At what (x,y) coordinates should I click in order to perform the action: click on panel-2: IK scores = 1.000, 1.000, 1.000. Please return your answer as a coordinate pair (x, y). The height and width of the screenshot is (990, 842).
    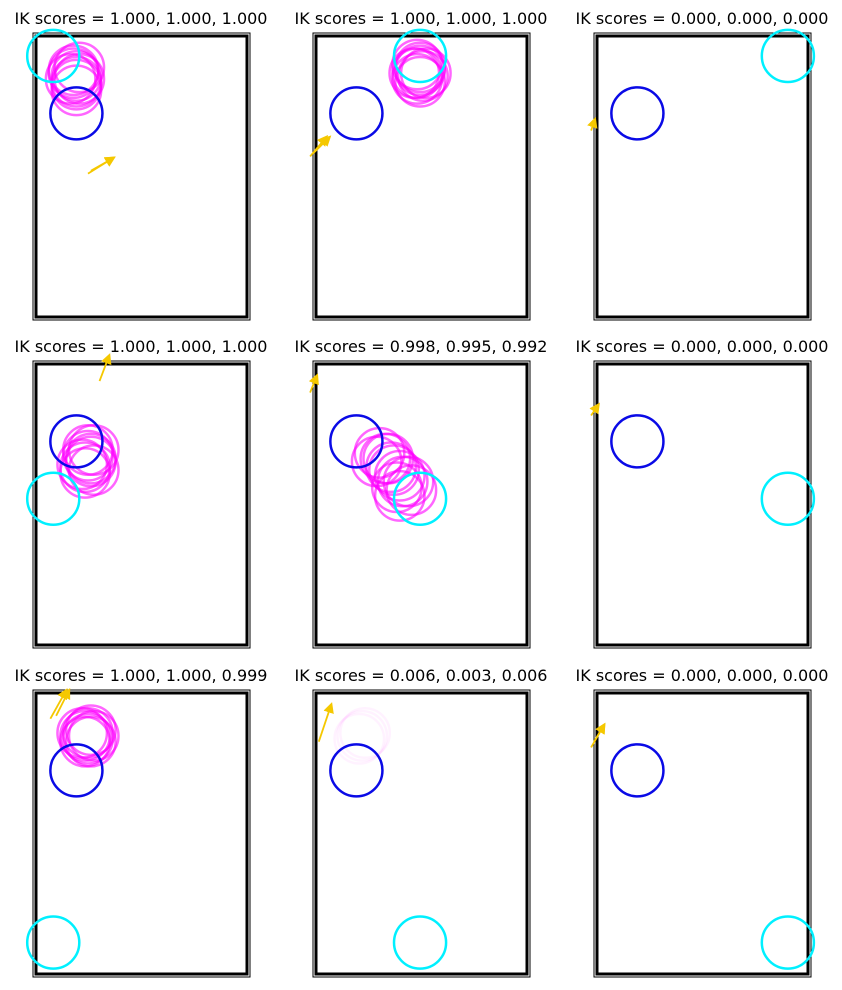
    Looking at the image, I should click on (421, 165).